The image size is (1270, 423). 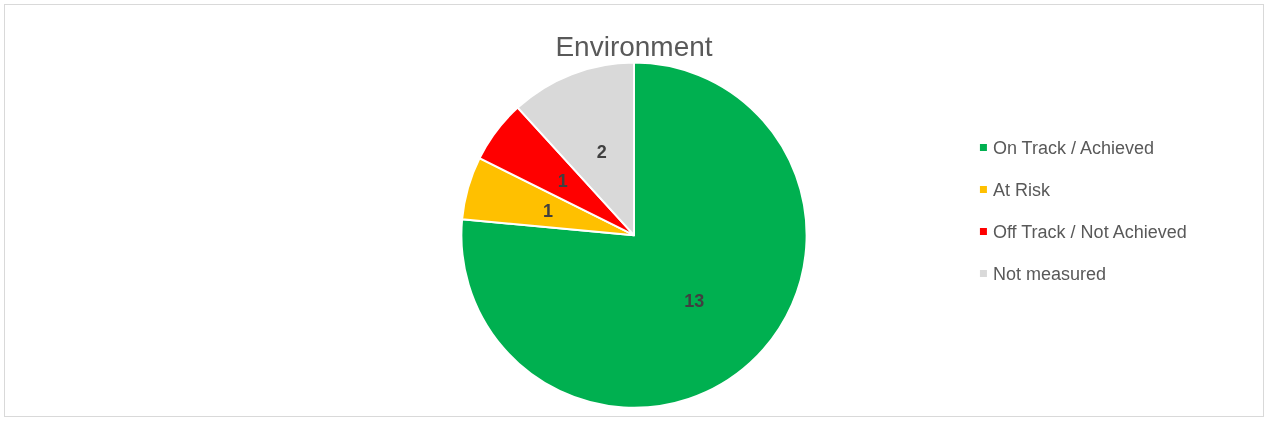 I want to click on legend-label: Off Track / Not Achieved, so click(x=1089, y=231).